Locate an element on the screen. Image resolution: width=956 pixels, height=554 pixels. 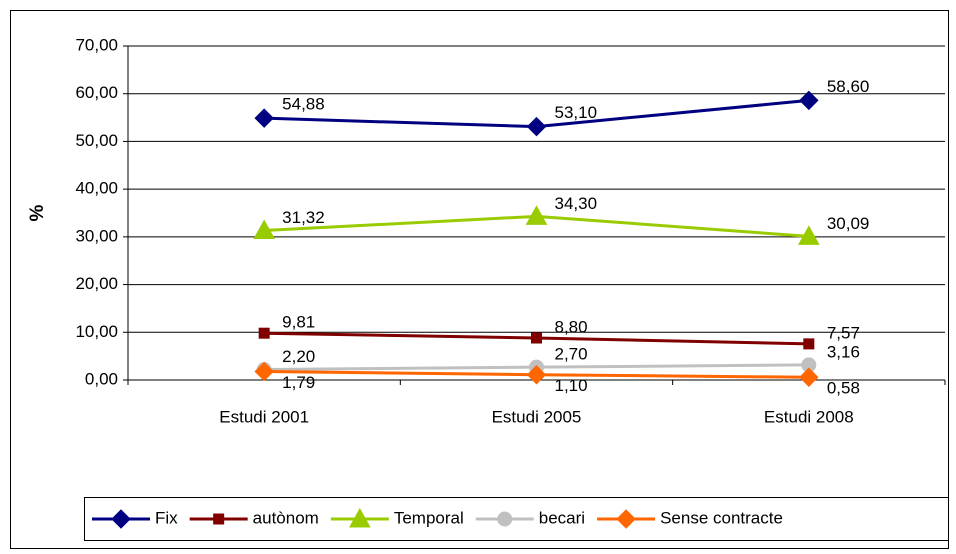
y-tick-label: 0,00 is located at coordinates (101, 378).